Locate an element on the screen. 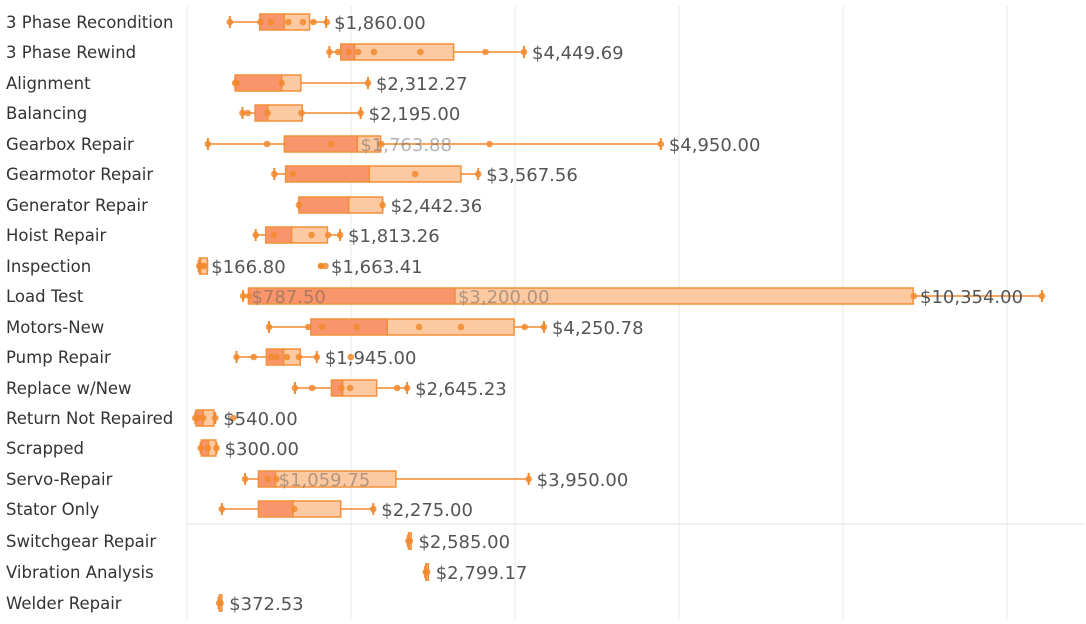  value-label: $4,250.78 is located at coordinates (598, 328).